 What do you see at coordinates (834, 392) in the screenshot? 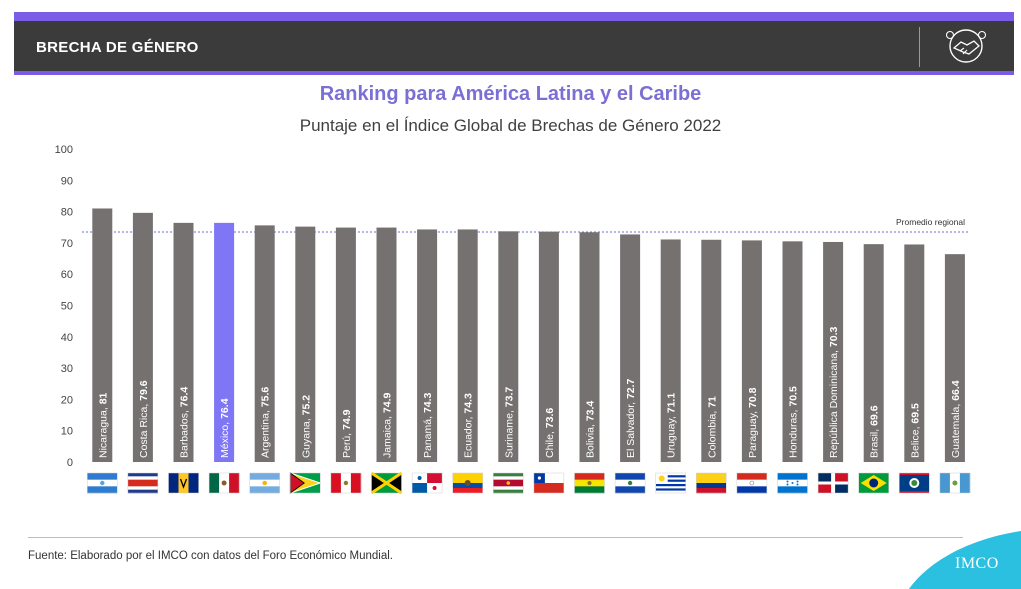
I see `bar-label: República Dominicana, 70.3` at bounding box center [834, 392].